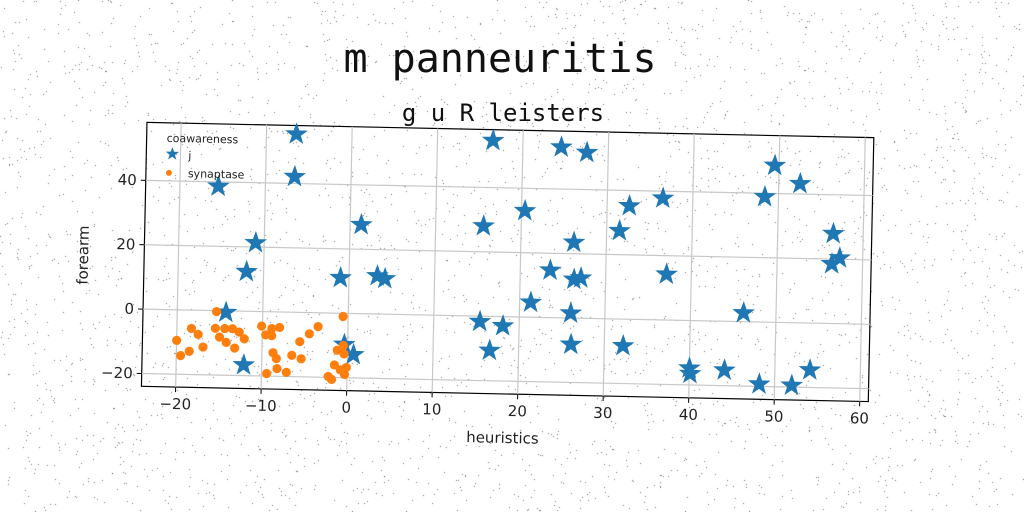  What do you see at coordinates (688, 415) in the screenshot?
I see `x-tick-label: 40` at bounding box center [688, 415].